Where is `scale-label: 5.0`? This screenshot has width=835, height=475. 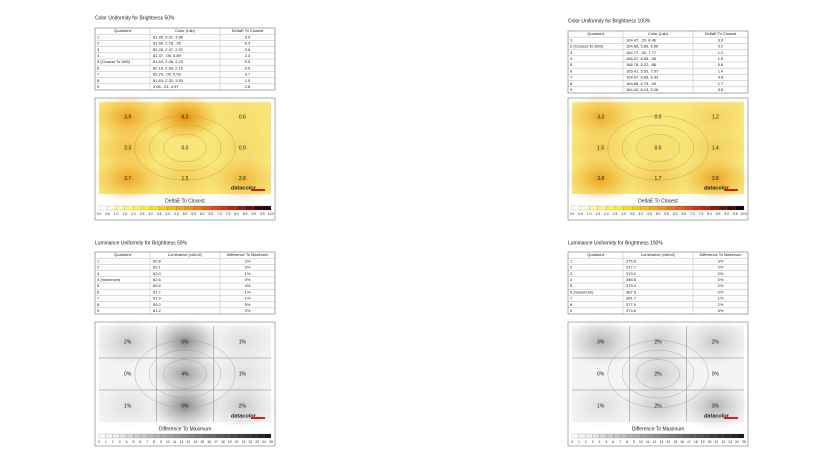
scale-label: 5.0 is located at coordinates (658, 214).